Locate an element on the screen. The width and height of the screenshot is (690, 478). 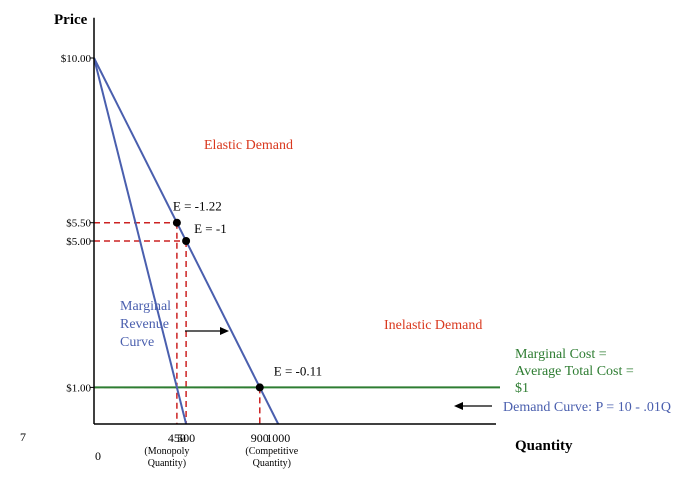
mc-label-line-2: Average Total Cost = is located at coordinates (574, 371).